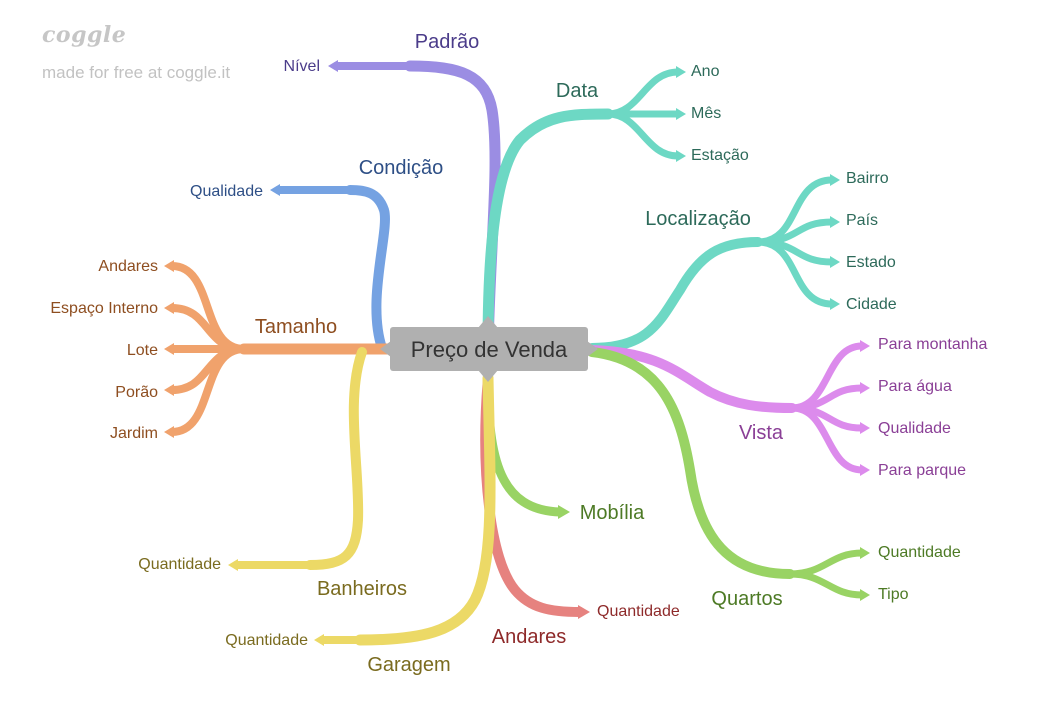 This screenshot has width=1040, height=712. What do you see at coordinates (416, 207) in the screenshot?
I see `branch-padrao-lines` at bounding box center [416, 207].